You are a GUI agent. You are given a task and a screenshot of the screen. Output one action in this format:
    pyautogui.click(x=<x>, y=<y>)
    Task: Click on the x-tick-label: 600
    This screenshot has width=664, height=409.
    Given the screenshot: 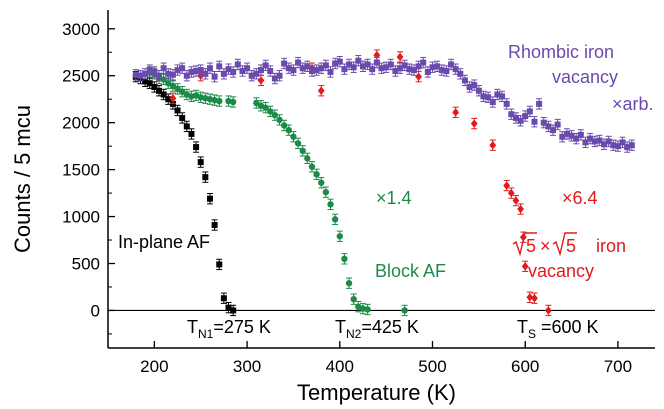 What is the action you would take?
    pyautogui.click(x=525, y=366)
    